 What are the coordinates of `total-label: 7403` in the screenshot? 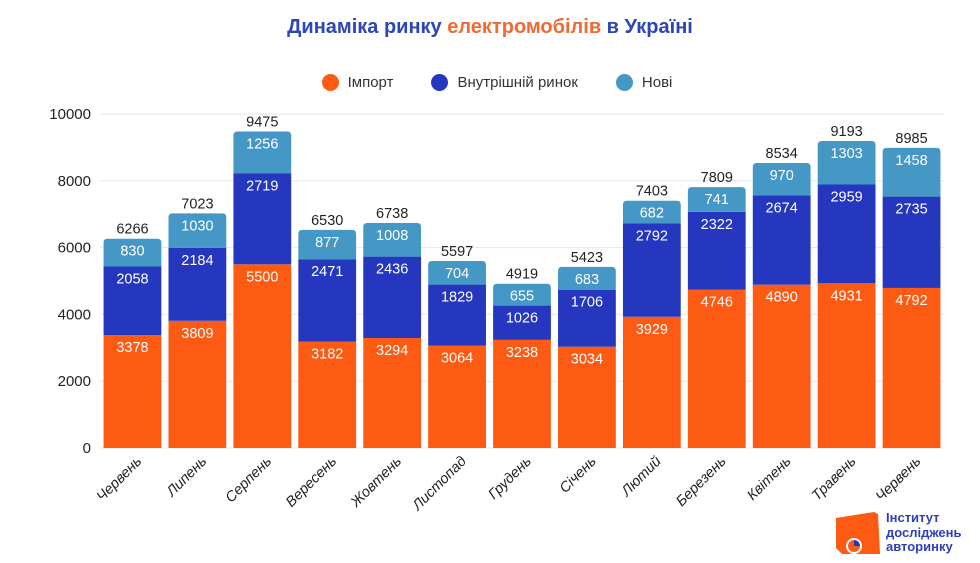 It's located at (652, 192).